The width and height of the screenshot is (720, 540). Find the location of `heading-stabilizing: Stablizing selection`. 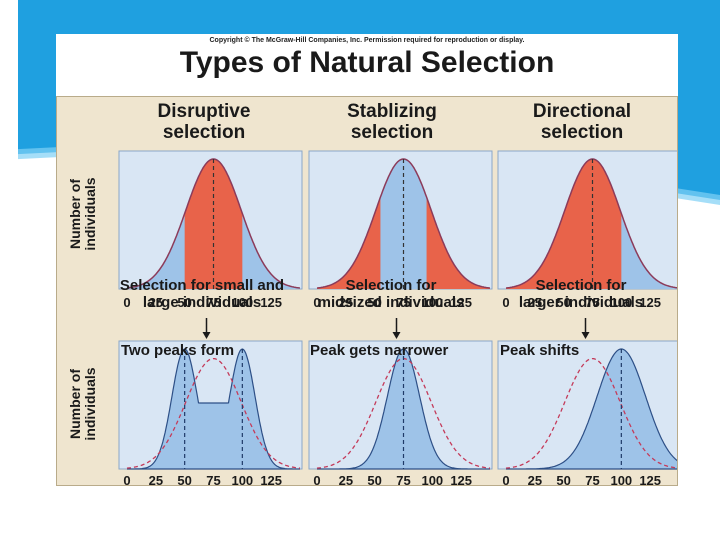

heading-stabilizing: Stablizing selection is located at coordinates (392, 122).